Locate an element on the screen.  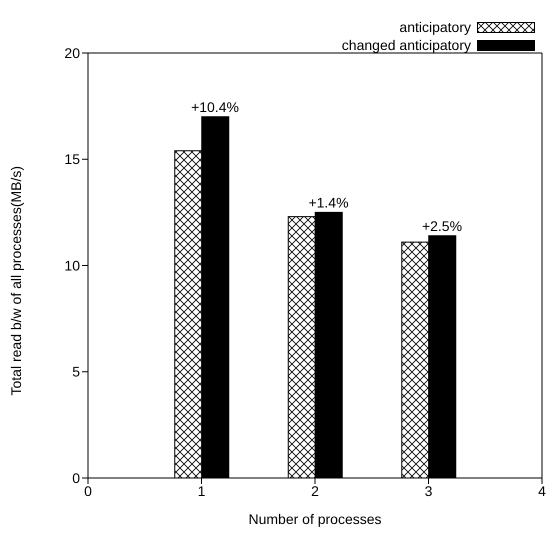
annotation: +1.4% is located at coordinates (328, 202).